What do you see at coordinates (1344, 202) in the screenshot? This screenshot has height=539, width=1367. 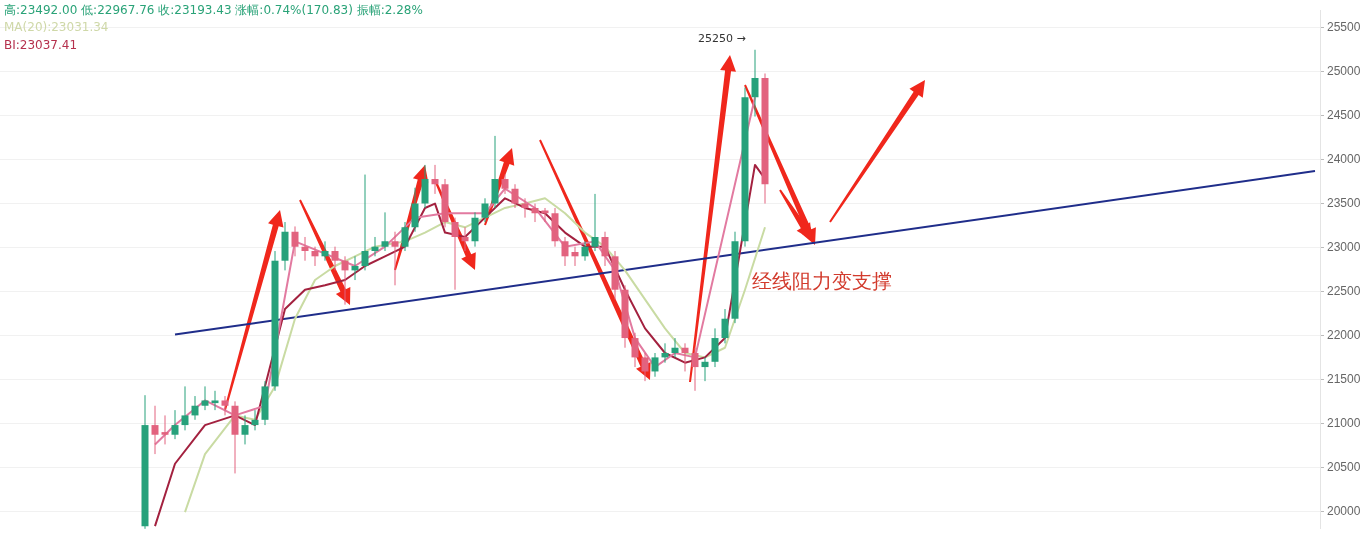 I see `y-tick-label: 23500` at bounding box center [1344, 202].